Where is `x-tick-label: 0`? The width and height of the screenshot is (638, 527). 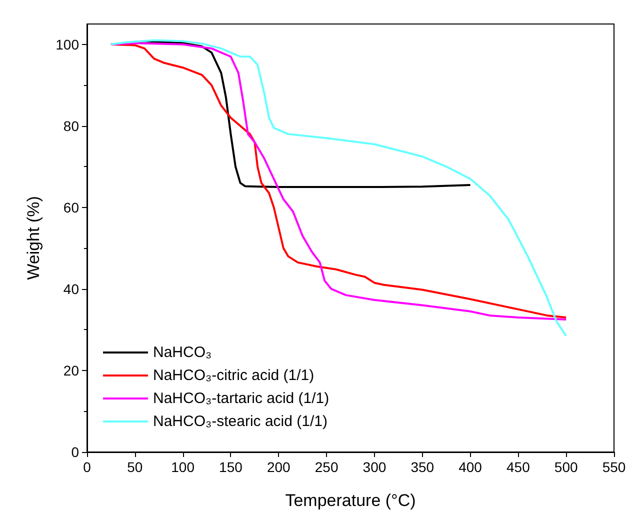 x-tick-label: 0 is located at coordinates (87, 467).